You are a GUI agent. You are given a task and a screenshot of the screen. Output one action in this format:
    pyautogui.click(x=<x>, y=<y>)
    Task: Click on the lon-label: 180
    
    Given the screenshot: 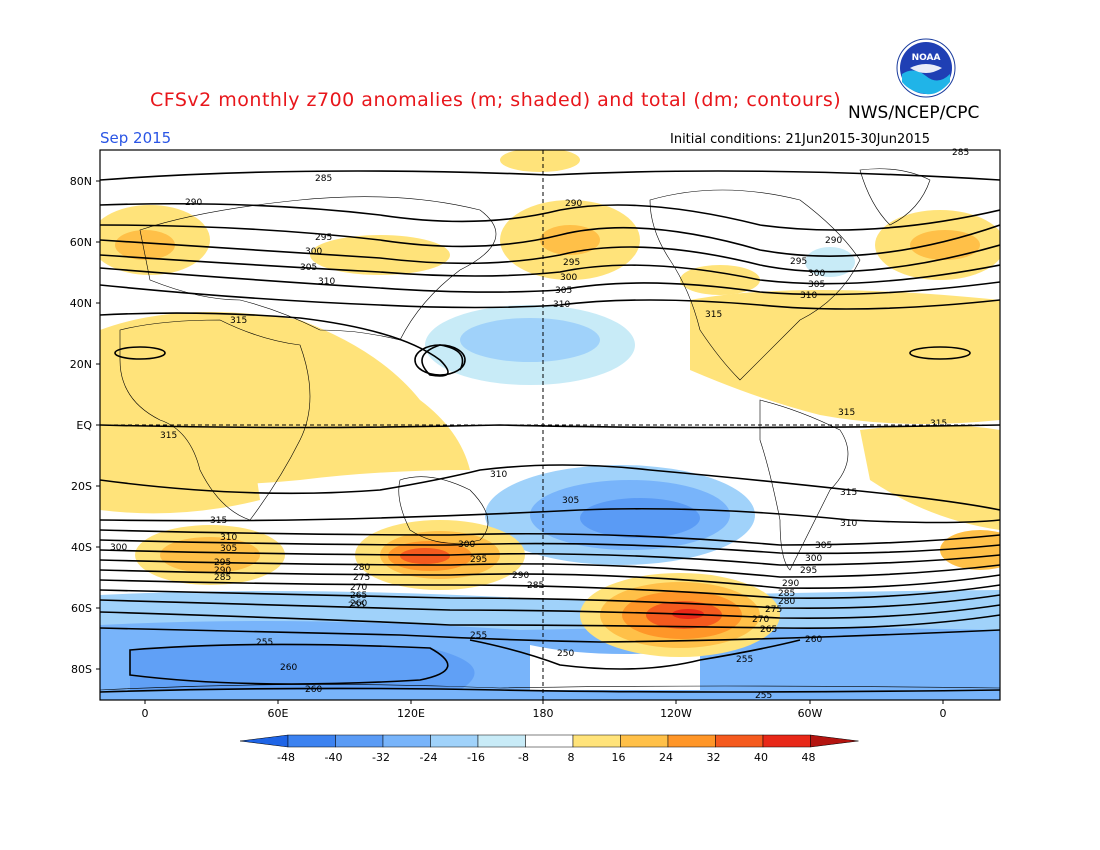 What is the action you would take?
    pyautogui.click(x=543, y=713)
    